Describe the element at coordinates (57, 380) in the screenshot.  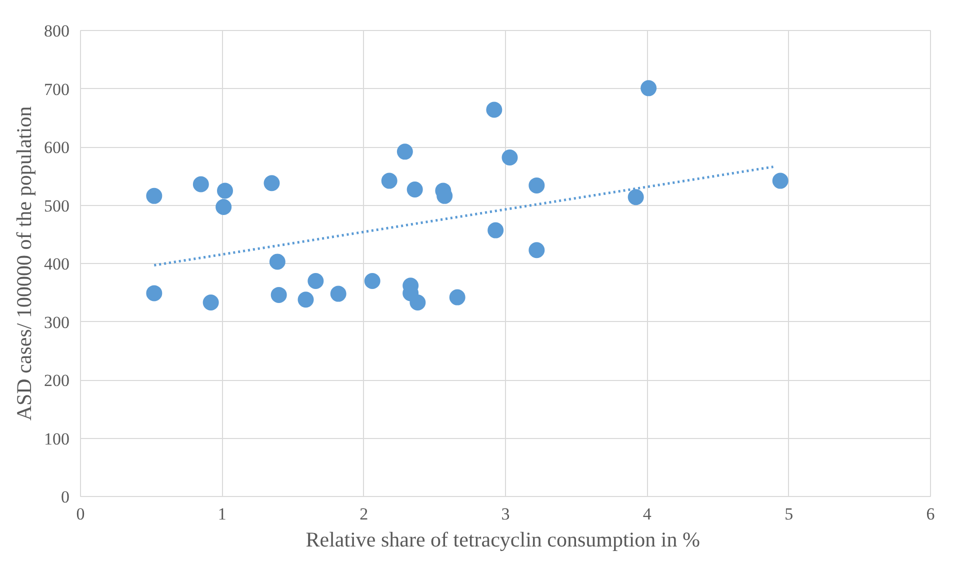
I see `y-tick-label: 200` at that location.